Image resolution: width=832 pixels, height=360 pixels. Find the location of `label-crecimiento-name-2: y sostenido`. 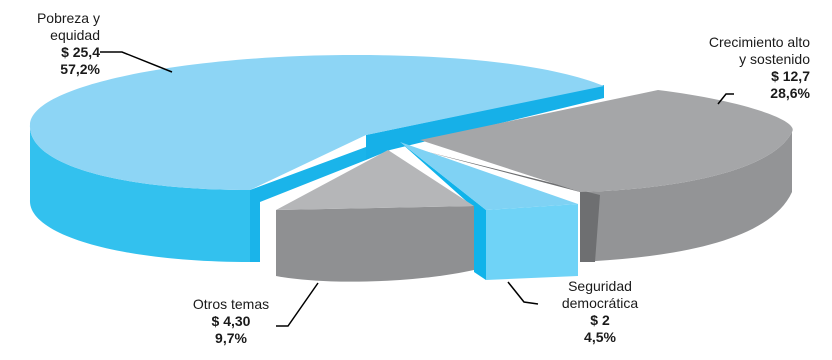

label-crecimiento-name-2: y sostenido is located at coordinates (774, 59).